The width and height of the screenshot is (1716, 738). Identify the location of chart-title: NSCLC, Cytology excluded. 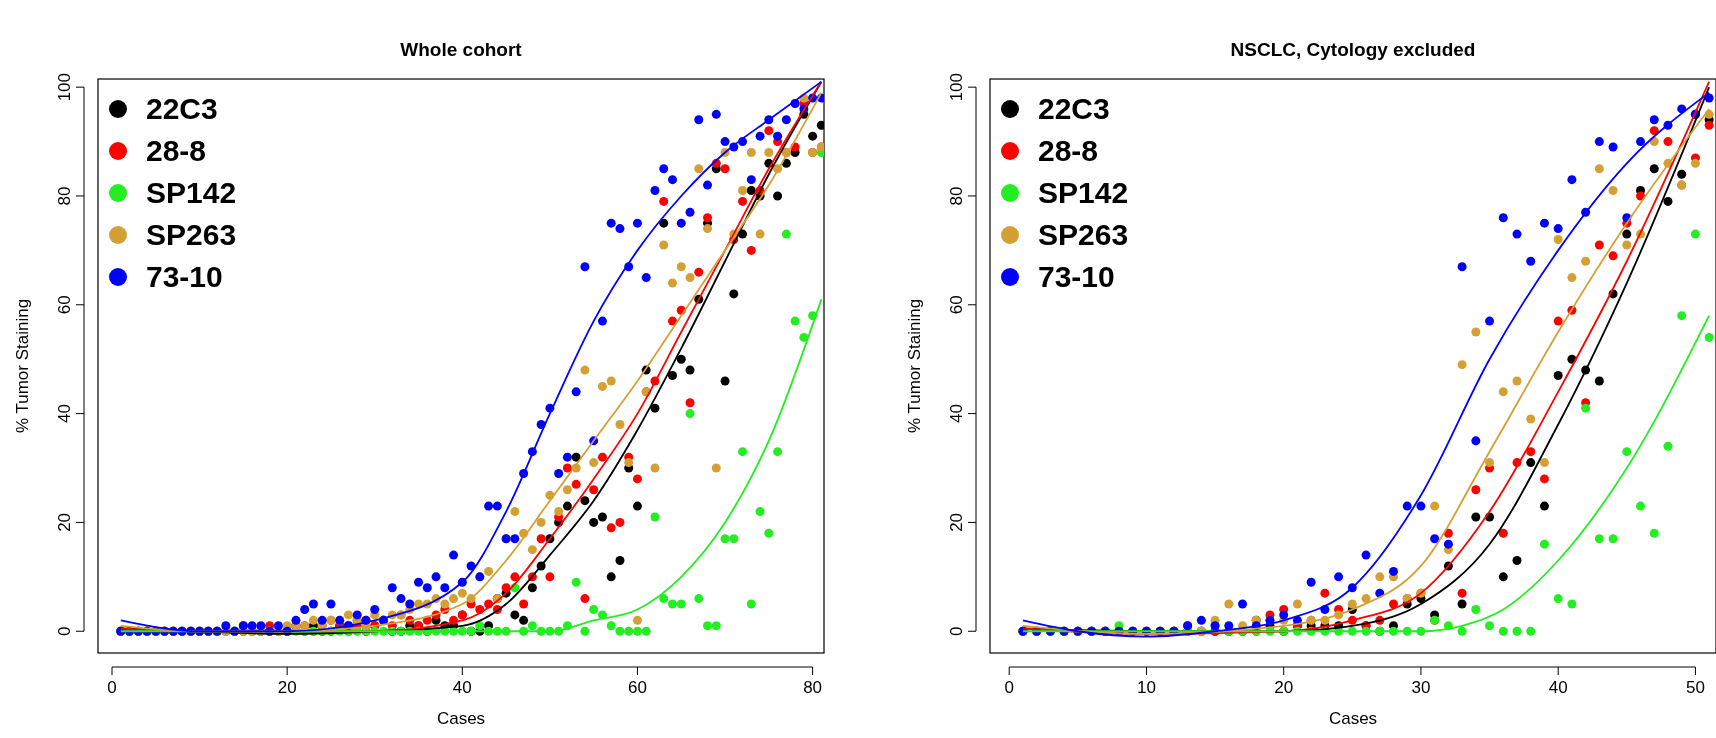
(1353, 49).